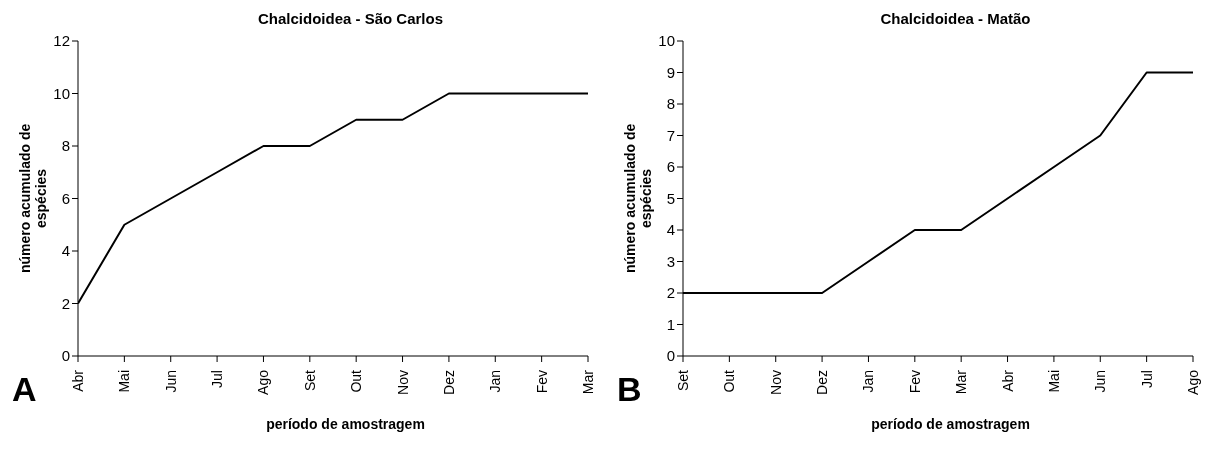  What do you see at coordinates (670, 72) in the screenshot?
I see `y-tick-label: 9` at bounding box center [670, 72].